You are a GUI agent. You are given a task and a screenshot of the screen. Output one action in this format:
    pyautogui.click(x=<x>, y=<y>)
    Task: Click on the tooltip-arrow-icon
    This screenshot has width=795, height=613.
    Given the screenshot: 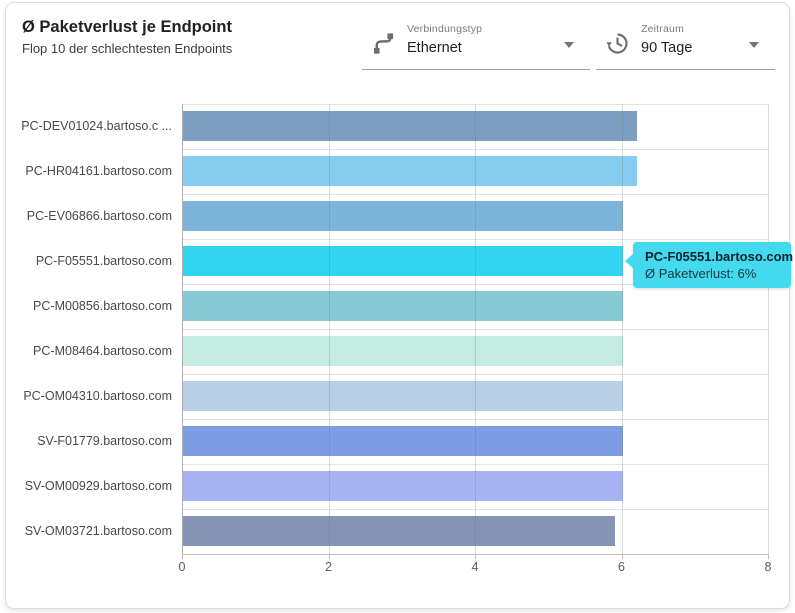 What is the action you would take?
    pyautogui.click(x=629, y=261)
    